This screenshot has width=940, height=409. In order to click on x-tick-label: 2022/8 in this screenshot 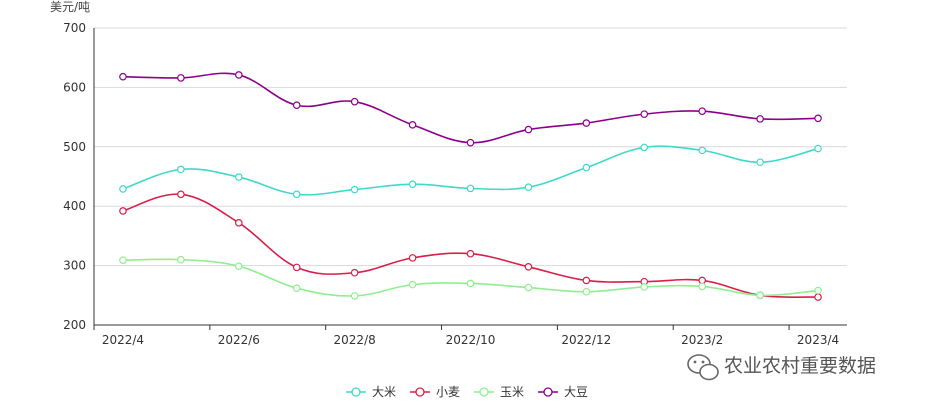, I will do `click(355, 340)`.